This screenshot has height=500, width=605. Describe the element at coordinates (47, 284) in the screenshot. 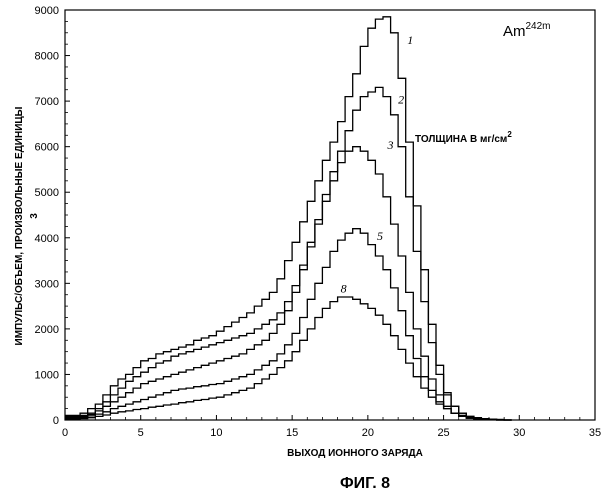

I see `y-tick-label: 3000` at that location.